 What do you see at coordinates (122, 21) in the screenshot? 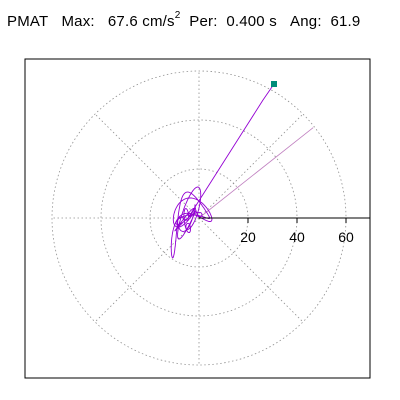
I see `title-max-value: 67.6` at bounding box center [122, 21].